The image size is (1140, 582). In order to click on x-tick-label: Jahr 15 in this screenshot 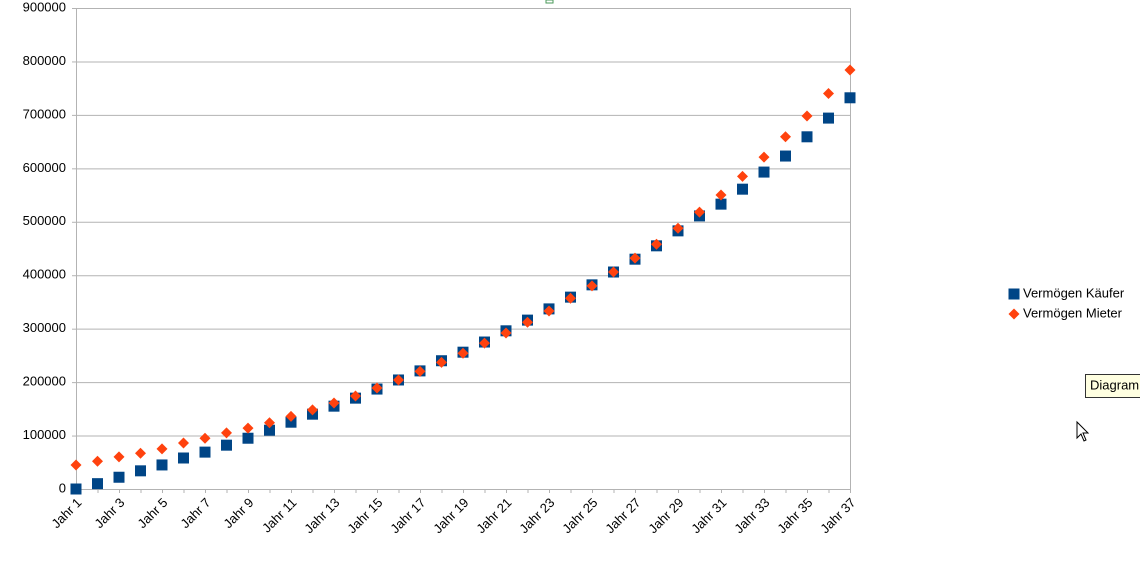, I will do `click(364, 515)`.